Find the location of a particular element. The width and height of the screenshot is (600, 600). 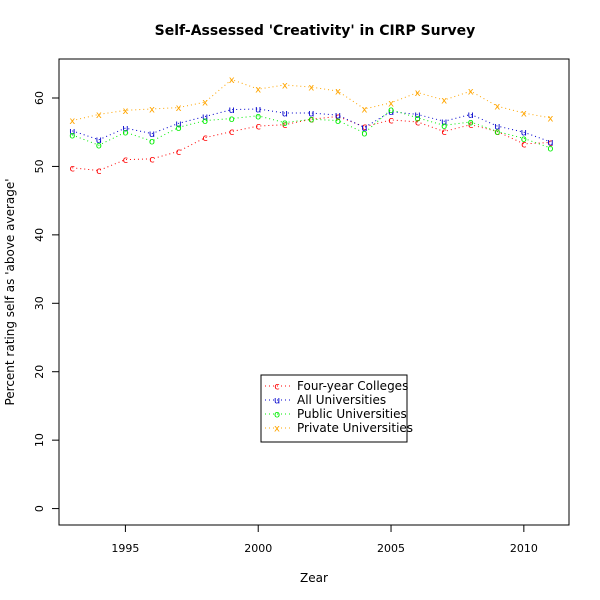

legend-label: All Universities is located at coordinates (341, 400).